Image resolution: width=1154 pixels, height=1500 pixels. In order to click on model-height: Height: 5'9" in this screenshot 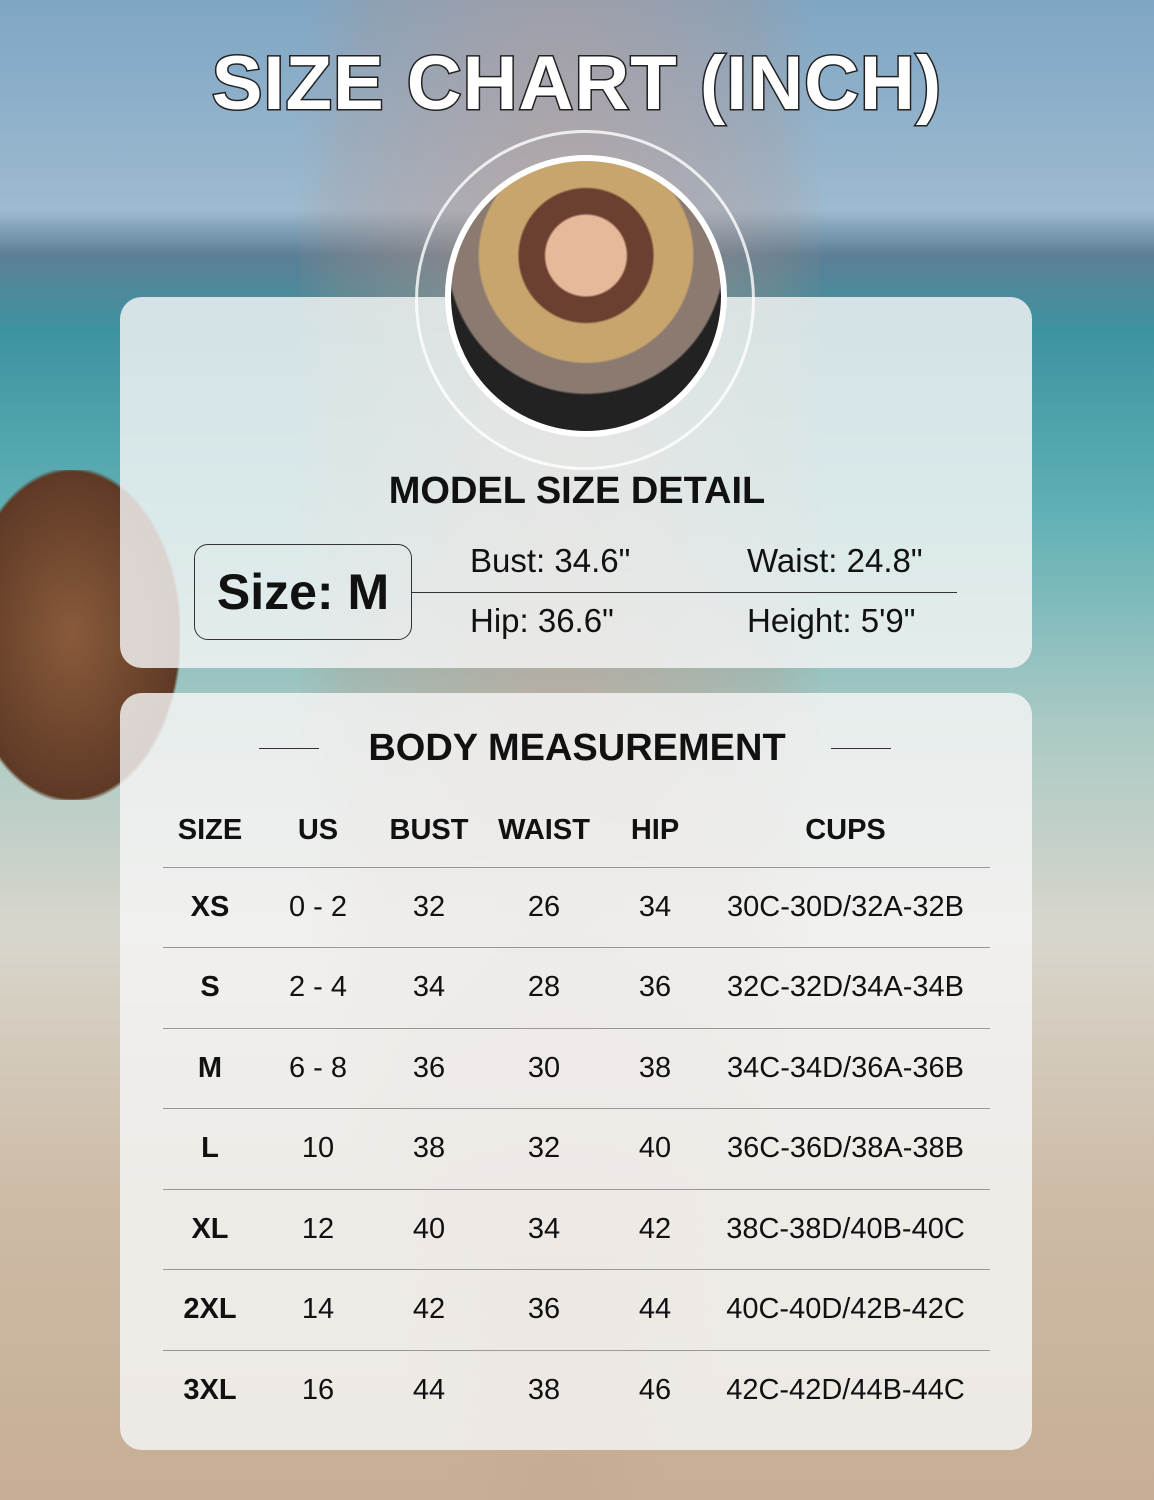, I will do `click(831, 620)`.